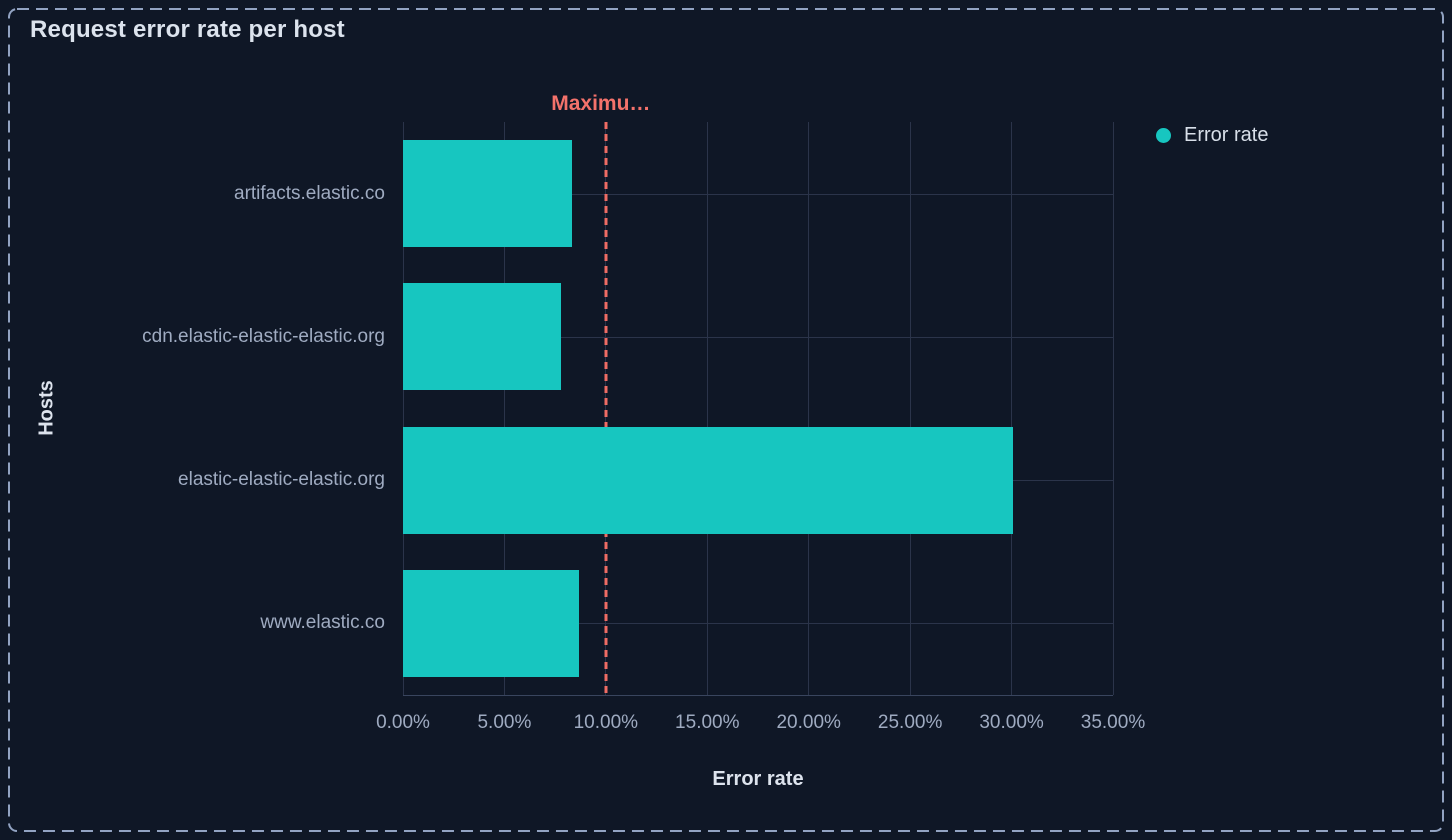  Describe the element at coordinates (606, 408) in the screenshot. I see `threshold-line` at that location.